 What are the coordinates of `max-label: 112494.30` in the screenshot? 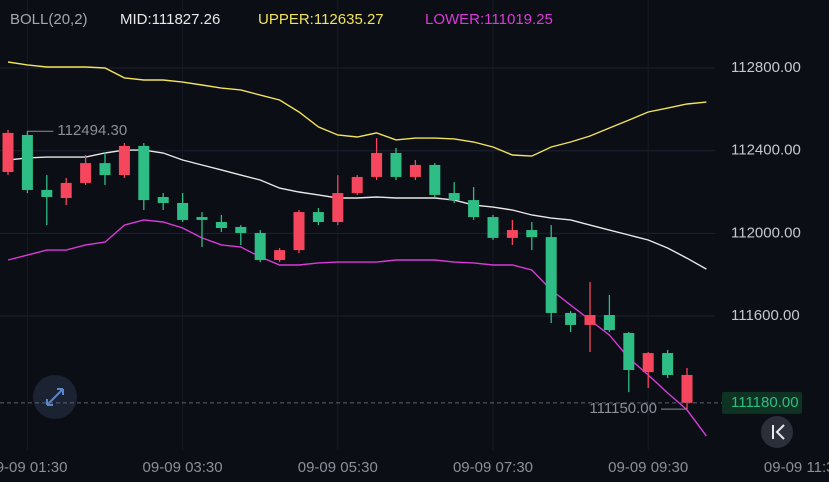 It's located at (92, 130).